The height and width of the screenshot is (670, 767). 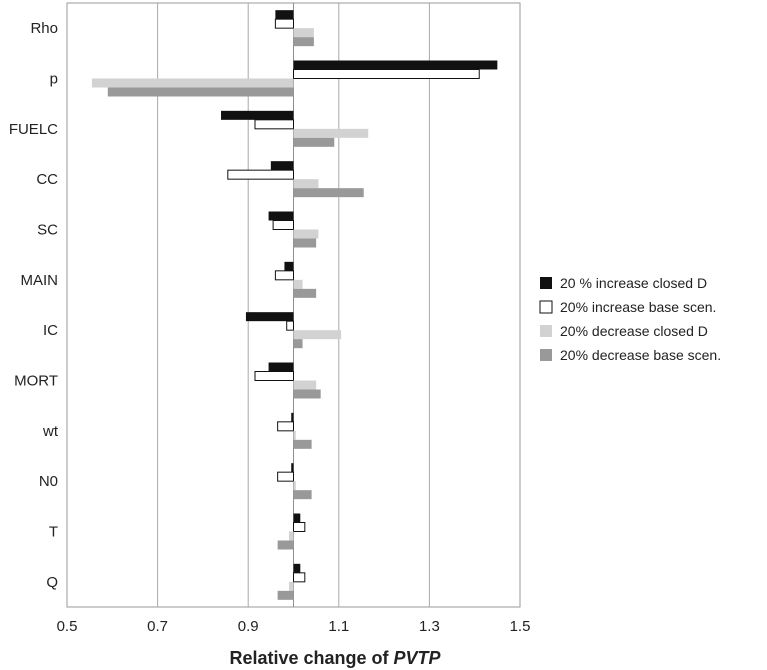 I want to click on x-axis-title: Relative change of PVTP, so click(x=335, y=658).